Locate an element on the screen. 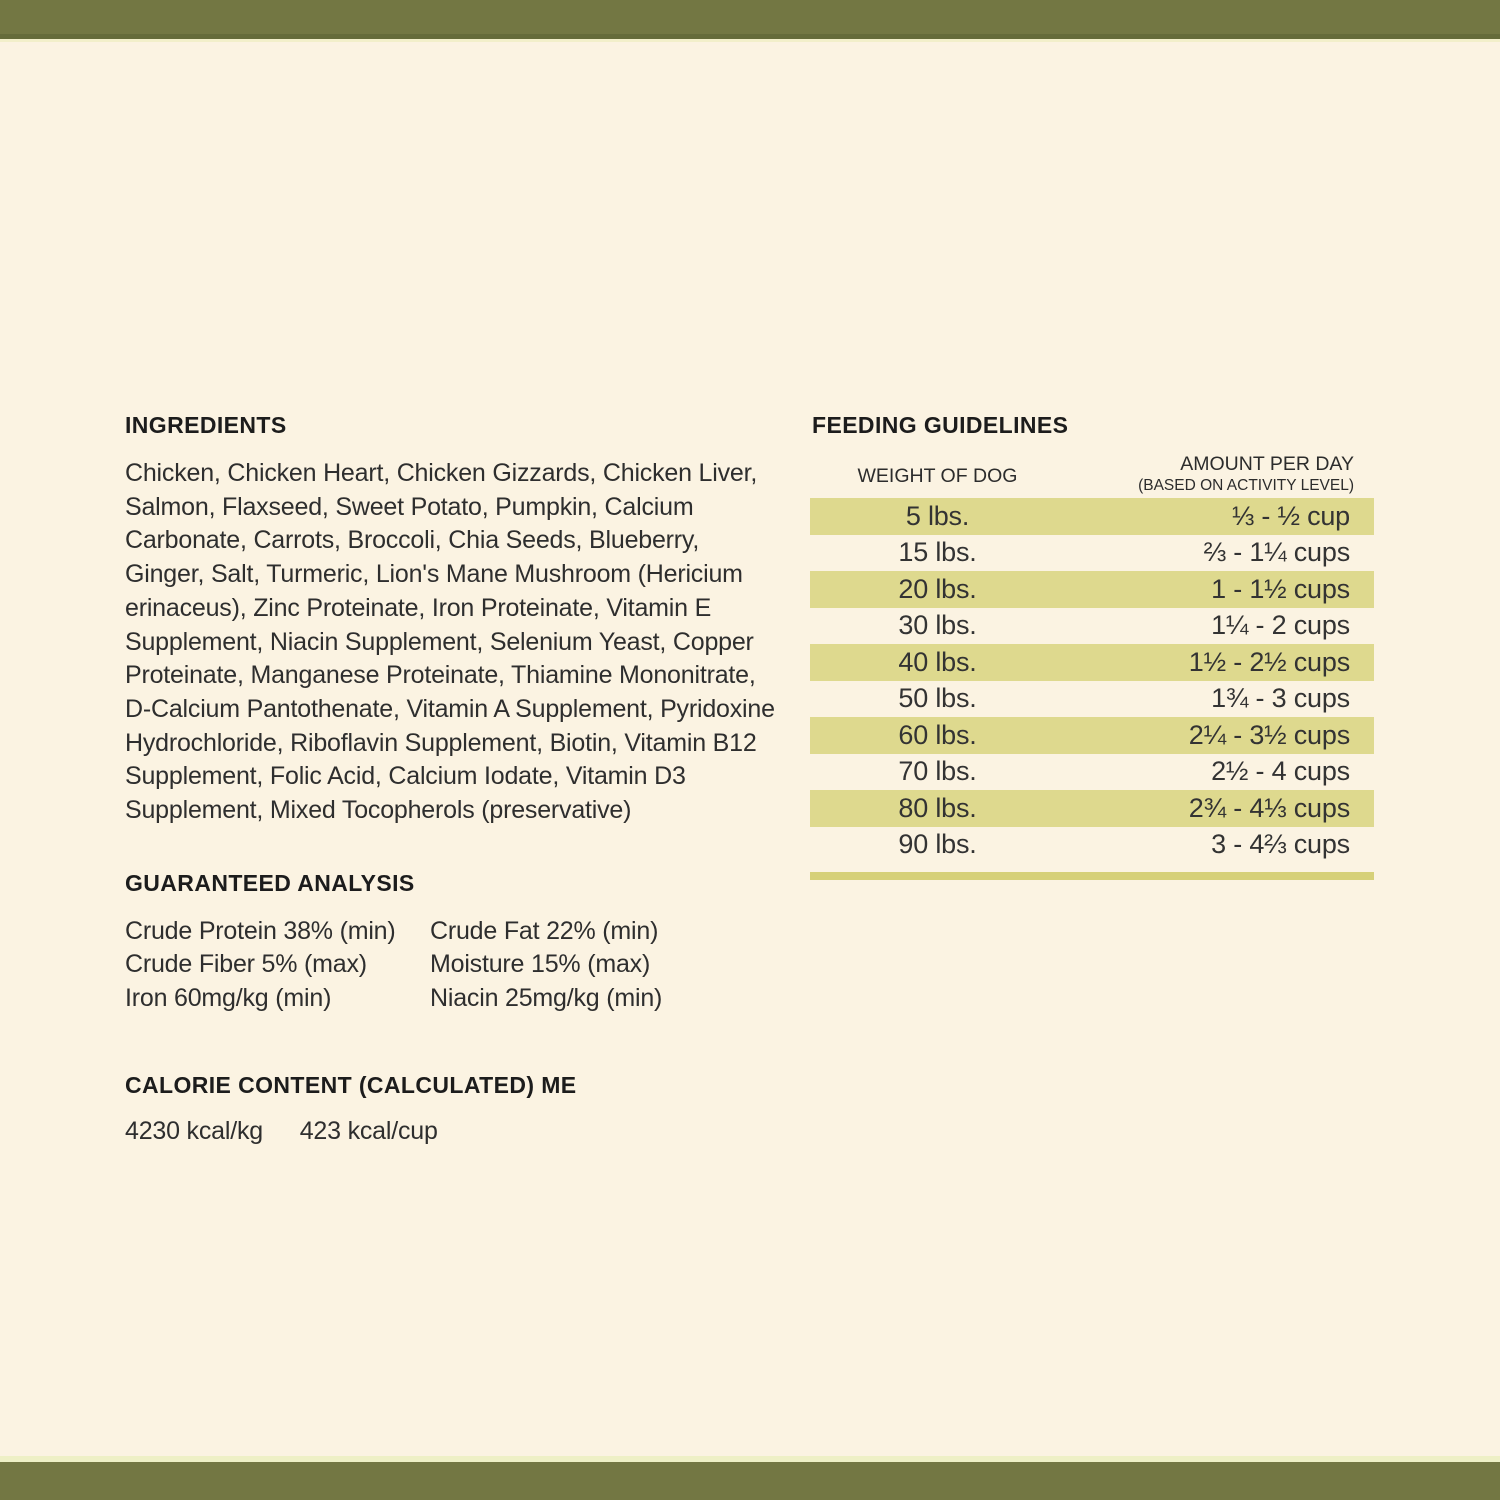  weight-cell: 5 lbs. is located at coordinates (937, 515).